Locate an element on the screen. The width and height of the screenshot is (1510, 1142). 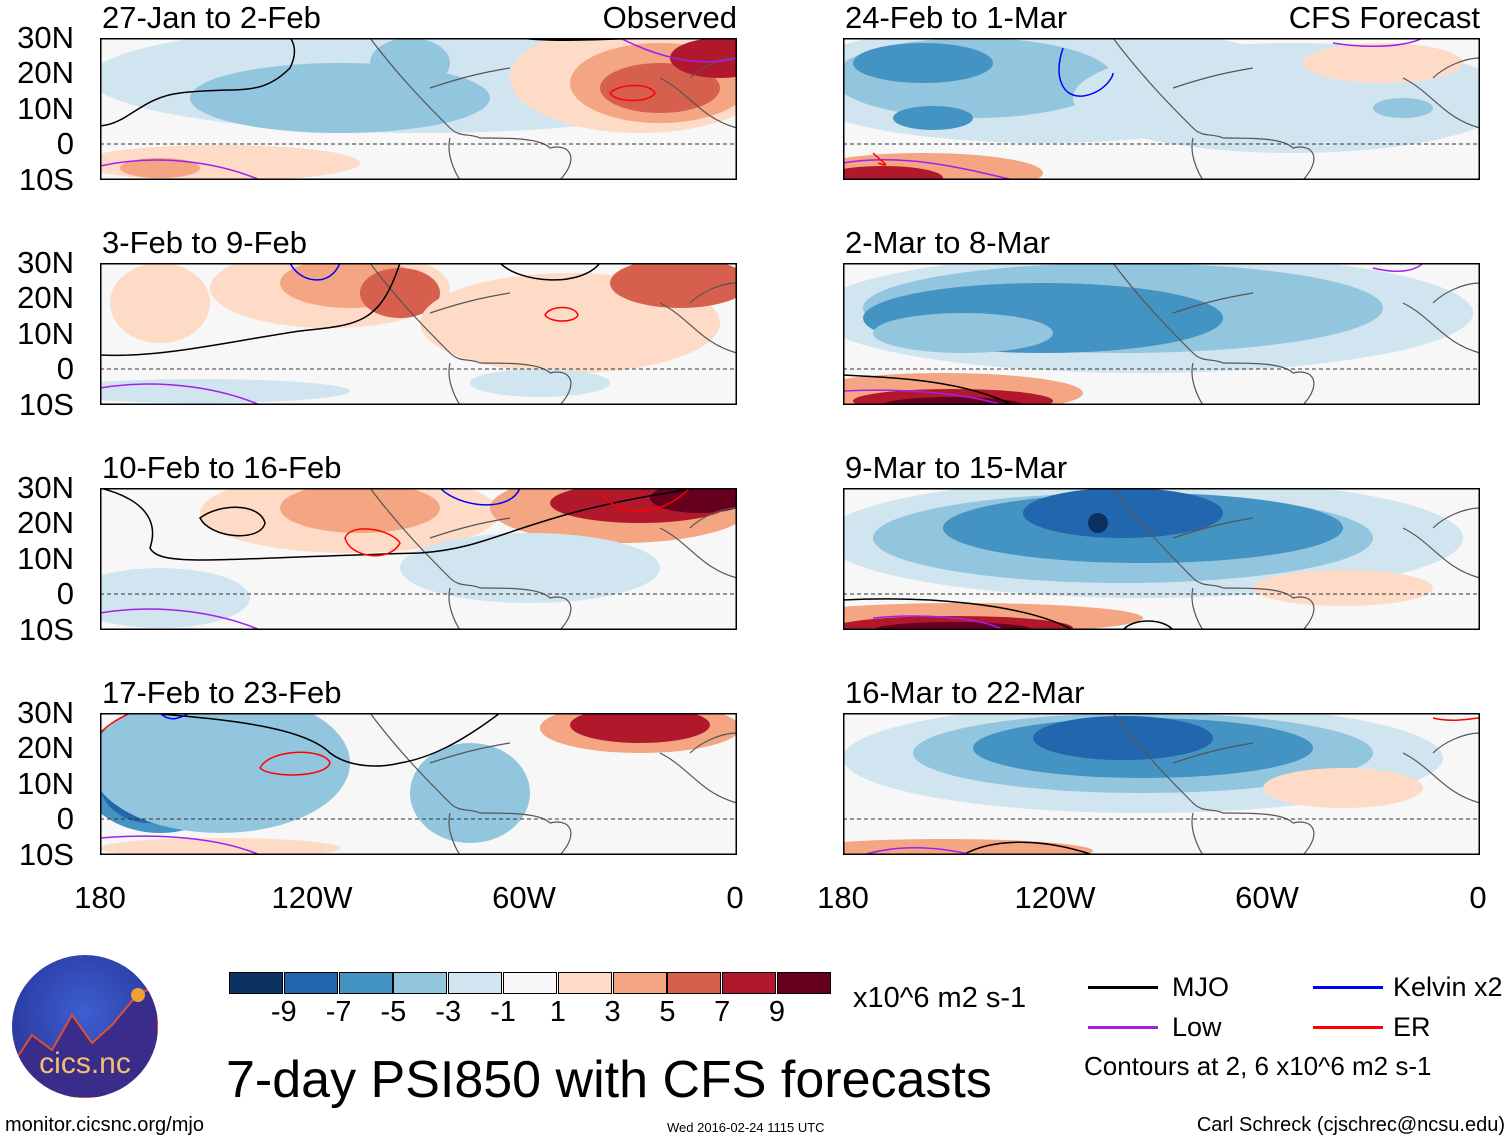
colorbar-tick-label: 7 is located at coordinates (722, 1012).